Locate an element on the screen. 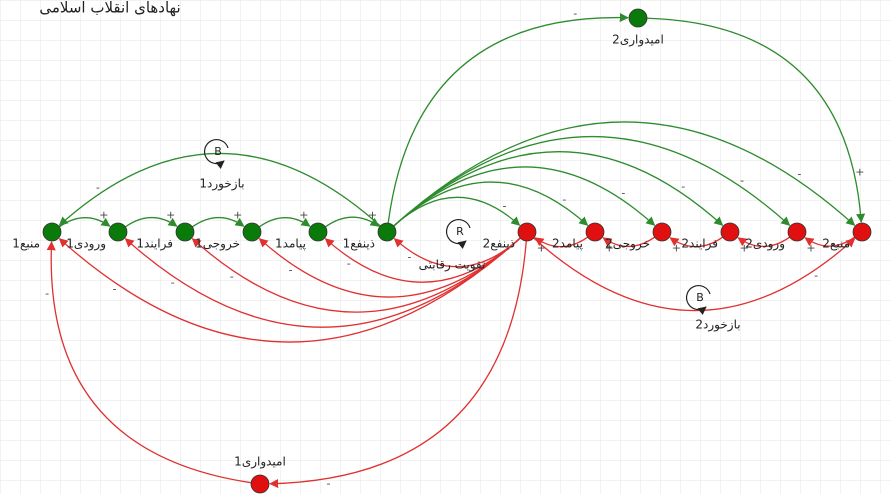 The image size is (891, 494). node-label: ورودی2 is located at coordinates (765, 244).